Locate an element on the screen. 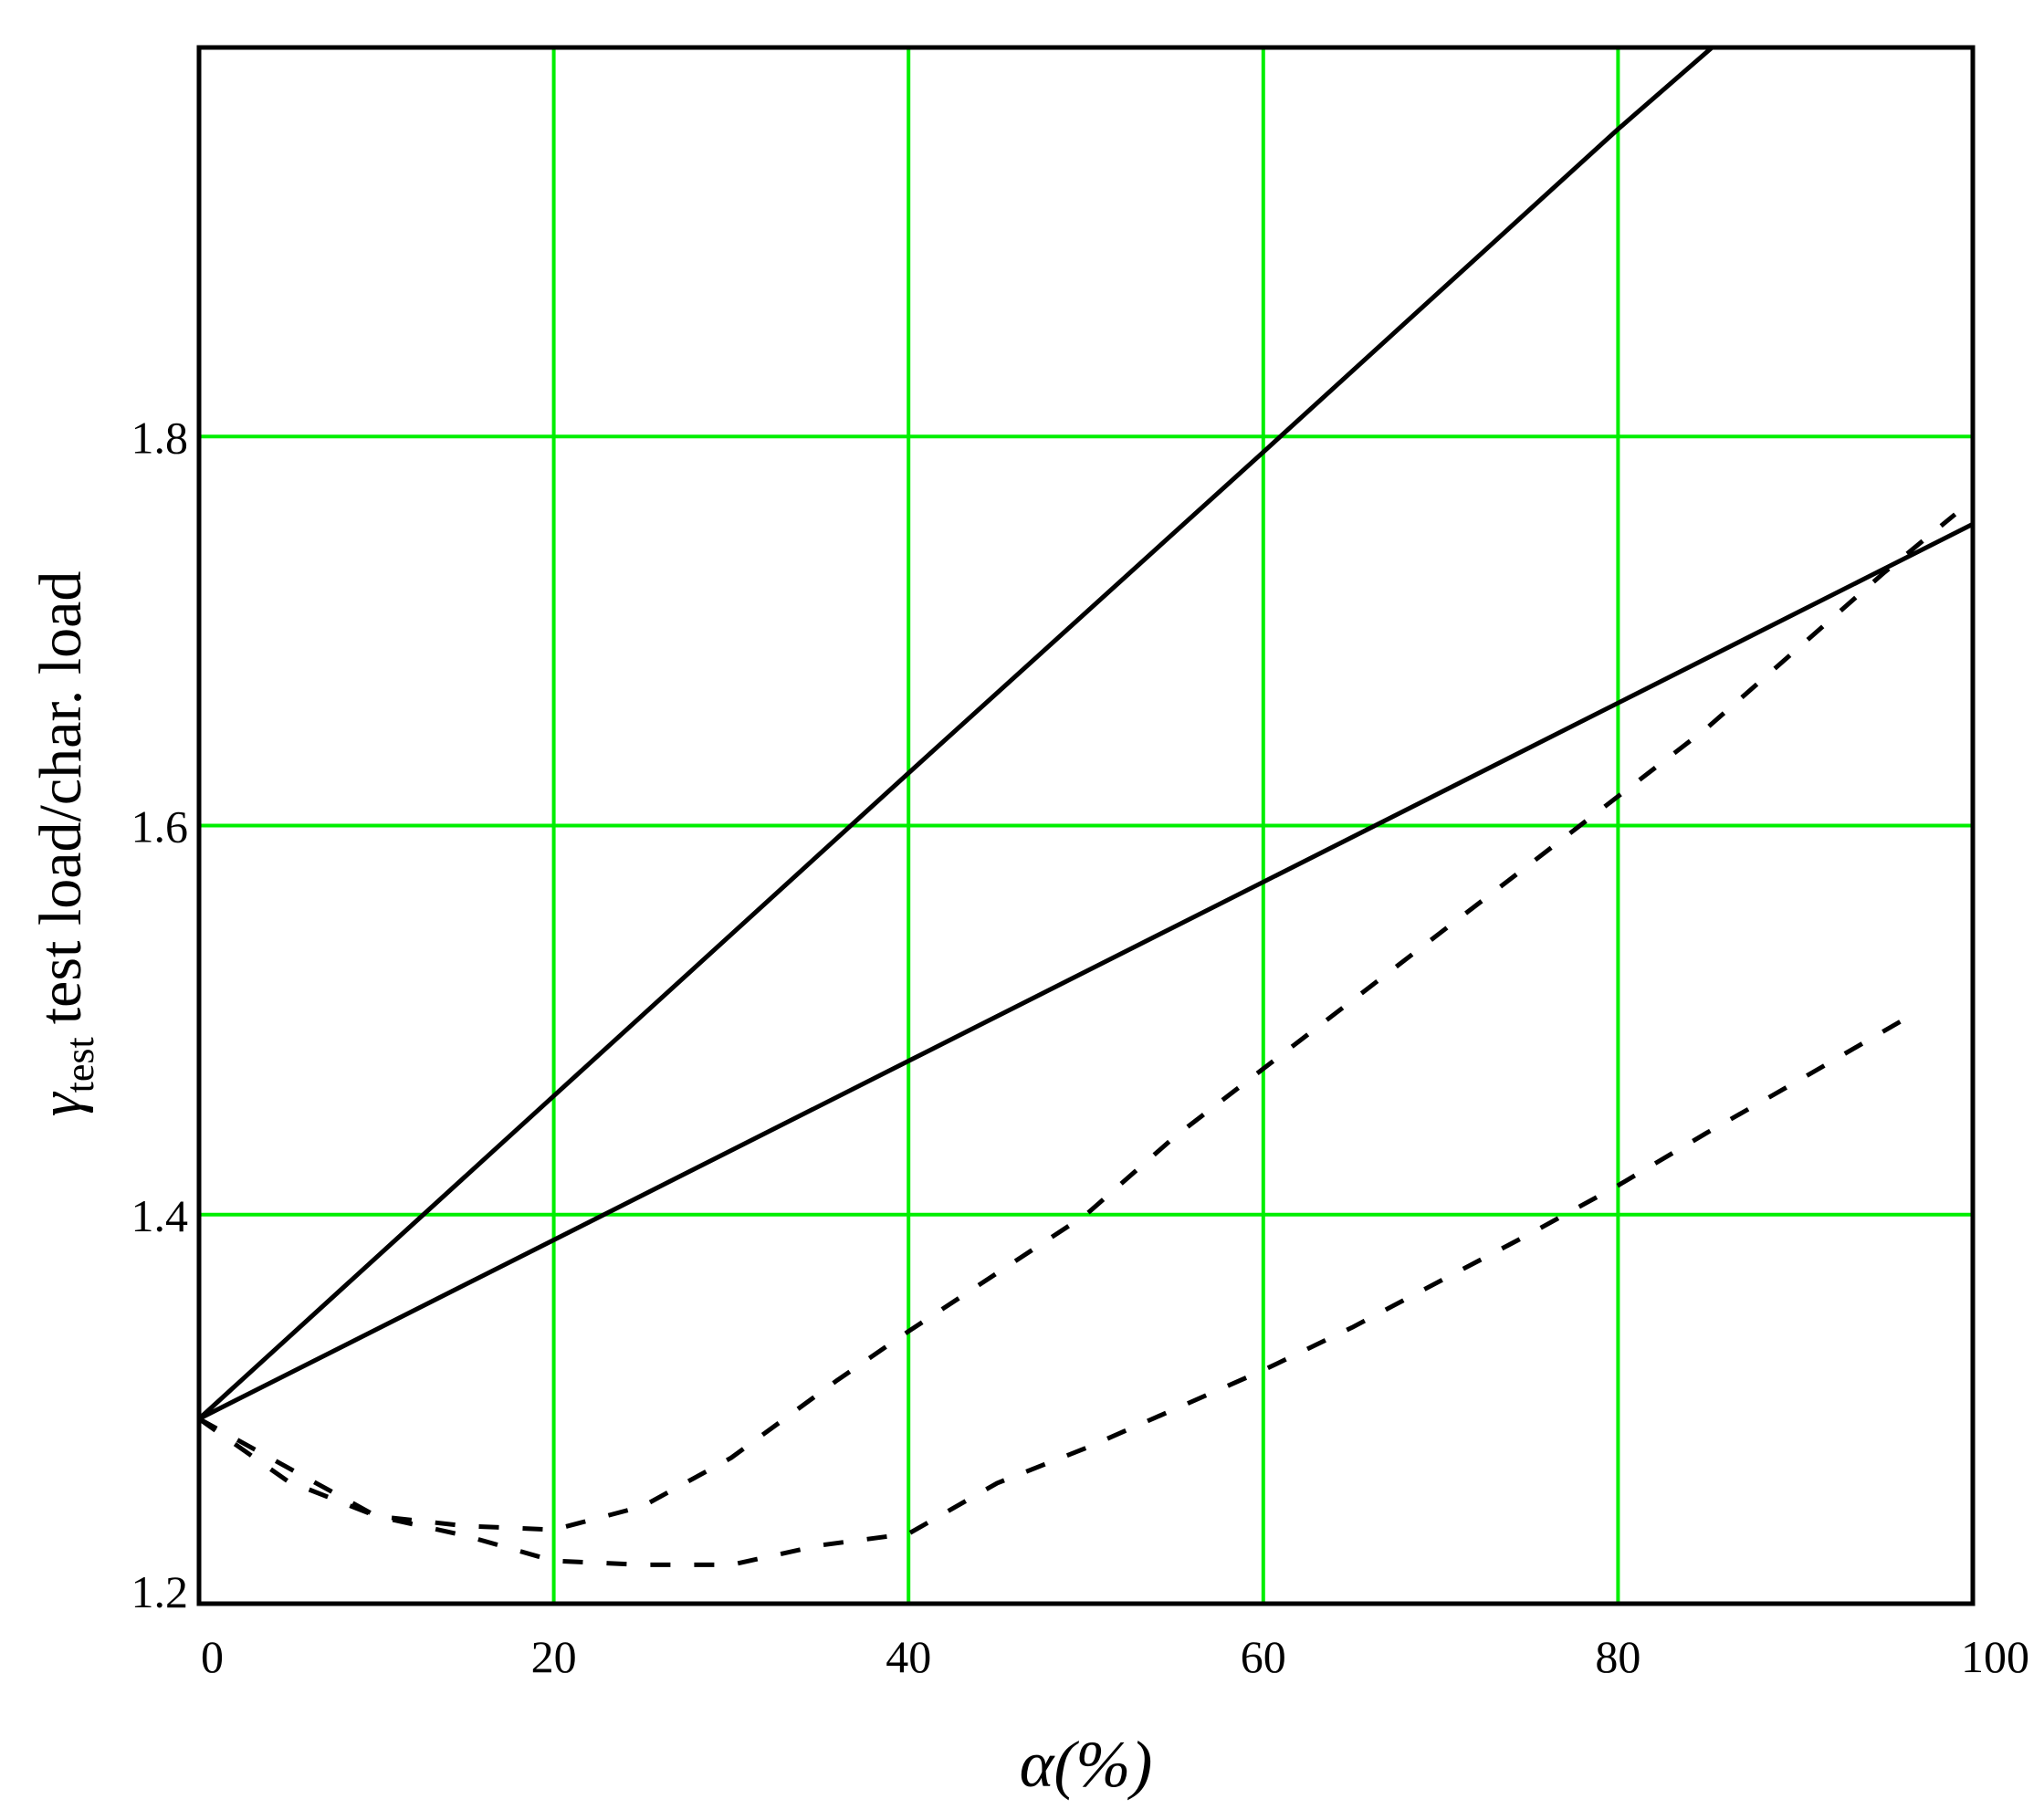 The height and width of the screenshot is (1820, 2044). y-tick-labels: 1.2 1.4 1.6 1.8 is located at coordinates (160, 1015).